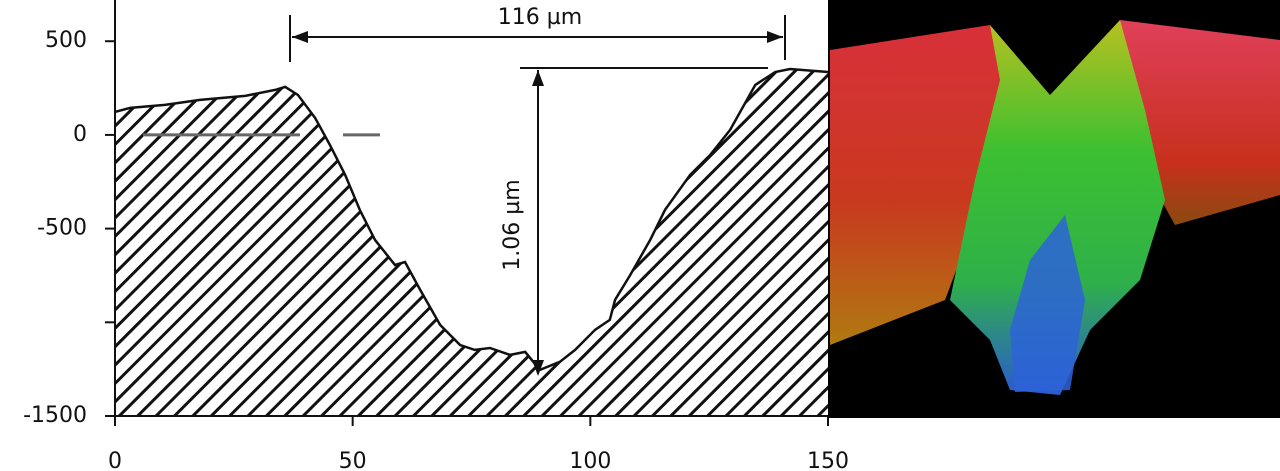  What do you see at coordinates (55, 415) in the screenshot?
I see `y-tick-label: -1500` at bounding box center [55, 415].